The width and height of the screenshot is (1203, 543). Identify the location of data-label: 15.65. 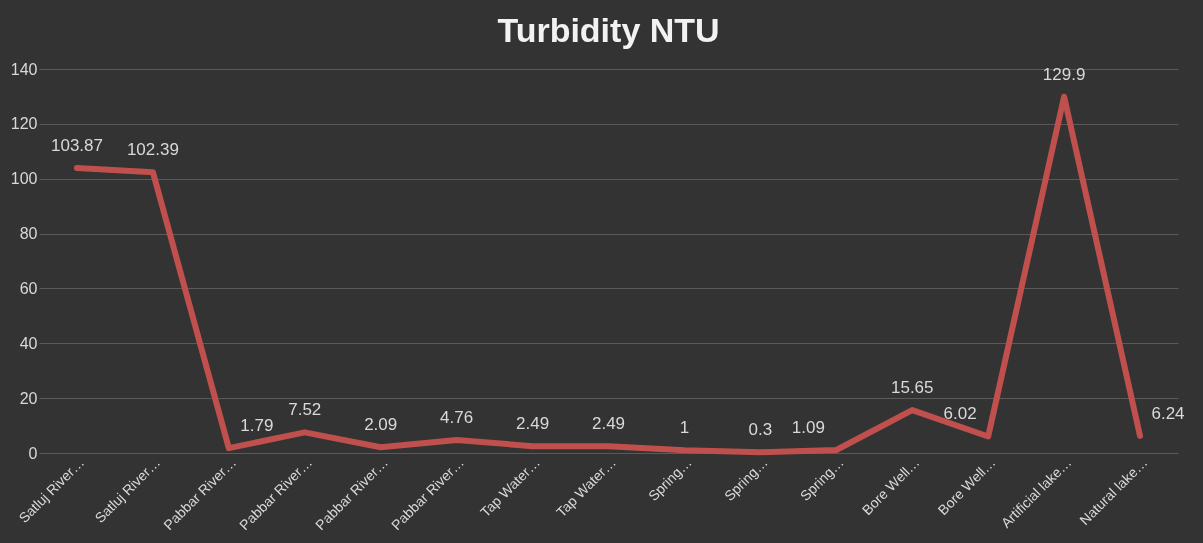
(912, 388).